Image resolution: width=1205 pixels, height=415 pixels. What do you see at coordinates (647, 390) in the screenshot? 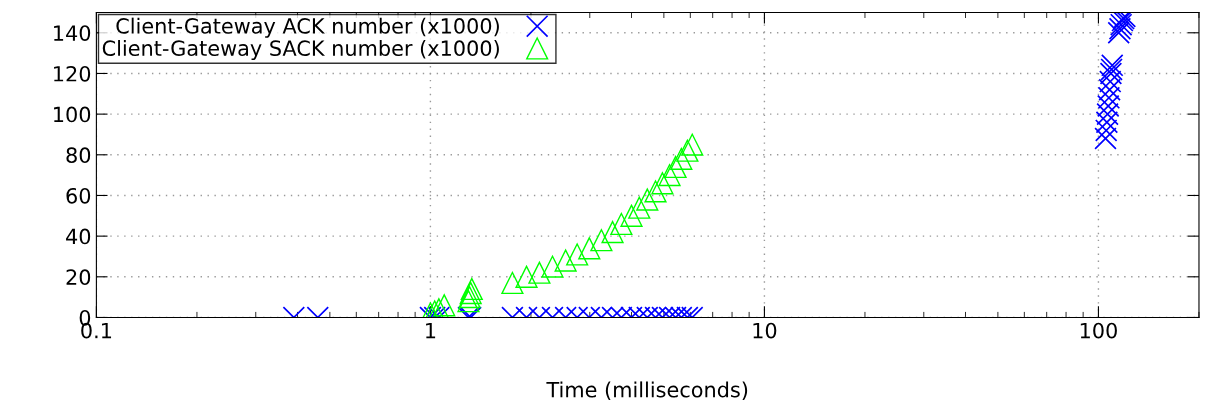
I see `x-axis-title: Time (milliseconds)` at bounding box center [647, 390].